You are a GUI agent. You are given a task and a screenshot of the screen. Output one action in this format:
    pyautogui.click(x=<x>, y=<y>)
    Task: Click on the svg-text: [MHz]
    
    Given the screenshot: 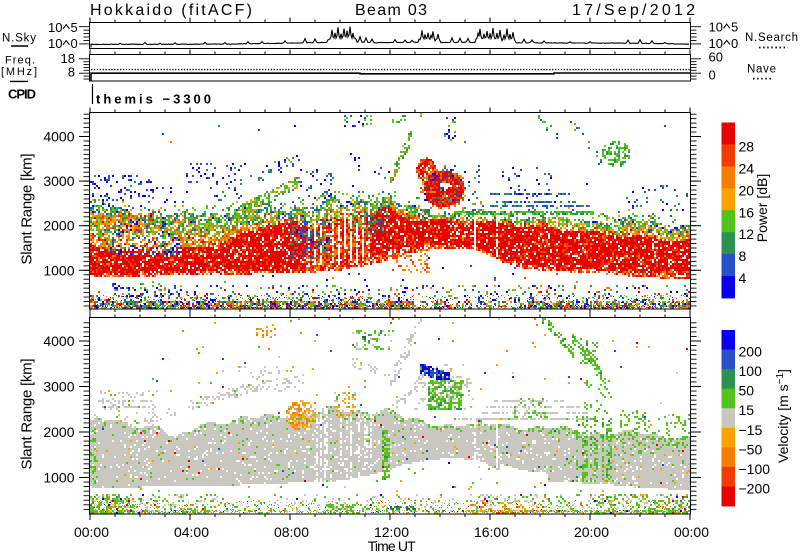 What is the action you would take?
    pyautogui.click(x=19, y=72)
    